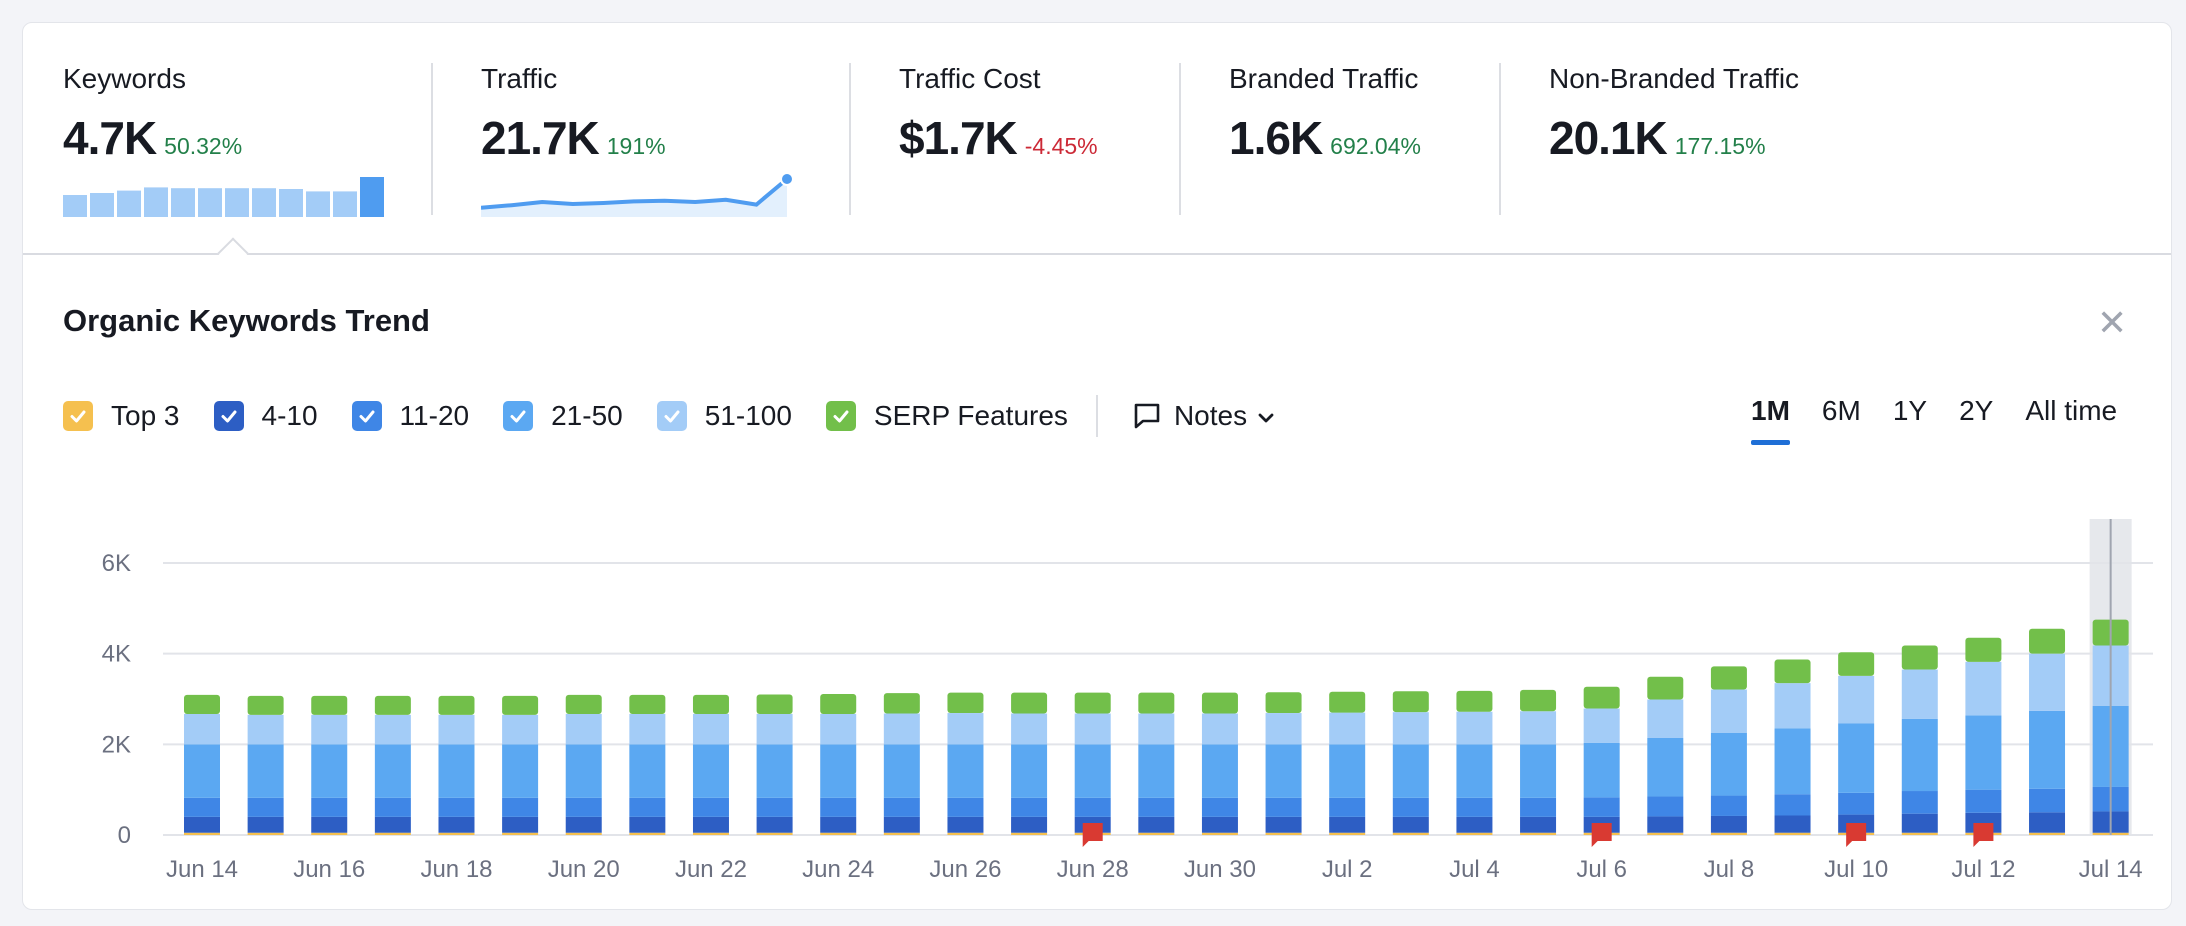 This screenshot has width=2186, height=926. I want to click on metric-value: 4.7K, so click(110, 138).